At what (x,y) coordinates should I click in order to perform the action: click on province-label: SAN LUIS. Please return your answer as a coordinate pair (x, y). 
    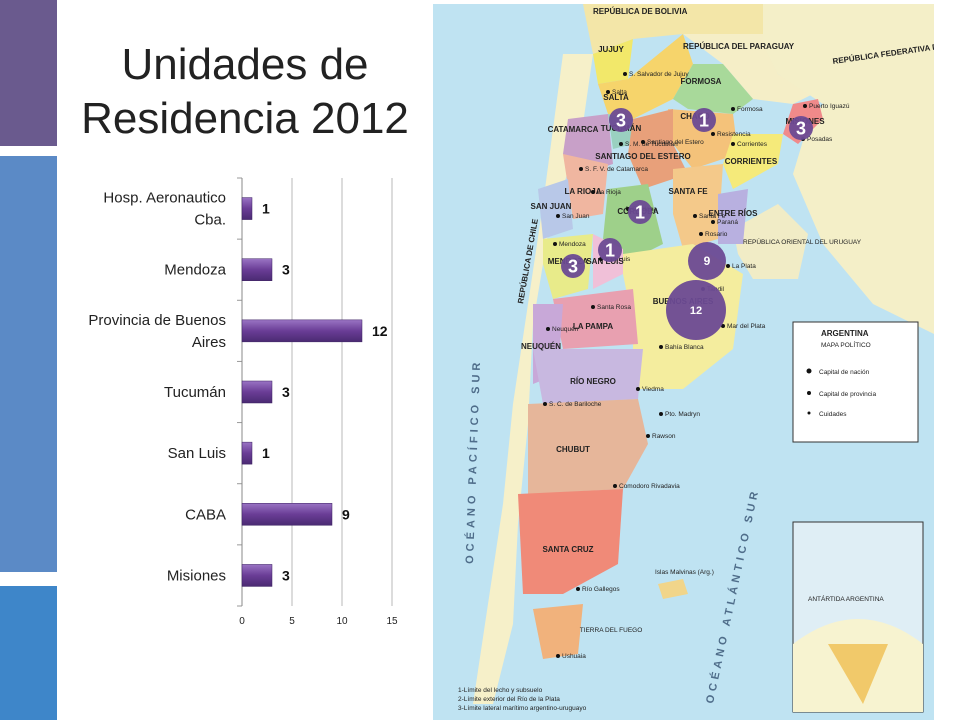
    Looking at the image, I should click on (605, 261).